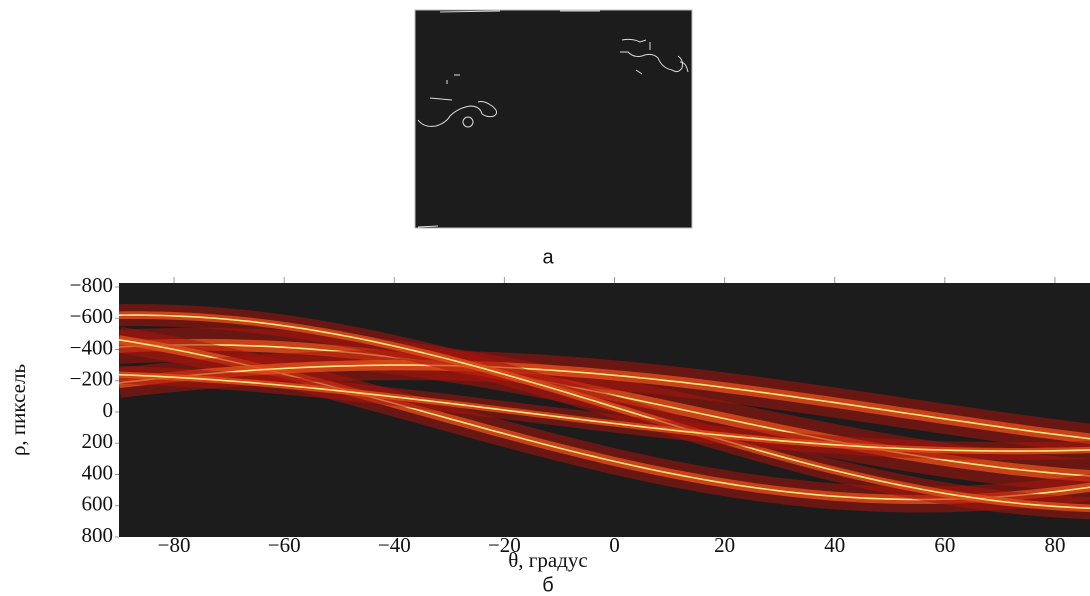 Image resolution: width=1090 pixels, height=596 pixels. I want to click on x-tick-label: 60, so click(944, 545).